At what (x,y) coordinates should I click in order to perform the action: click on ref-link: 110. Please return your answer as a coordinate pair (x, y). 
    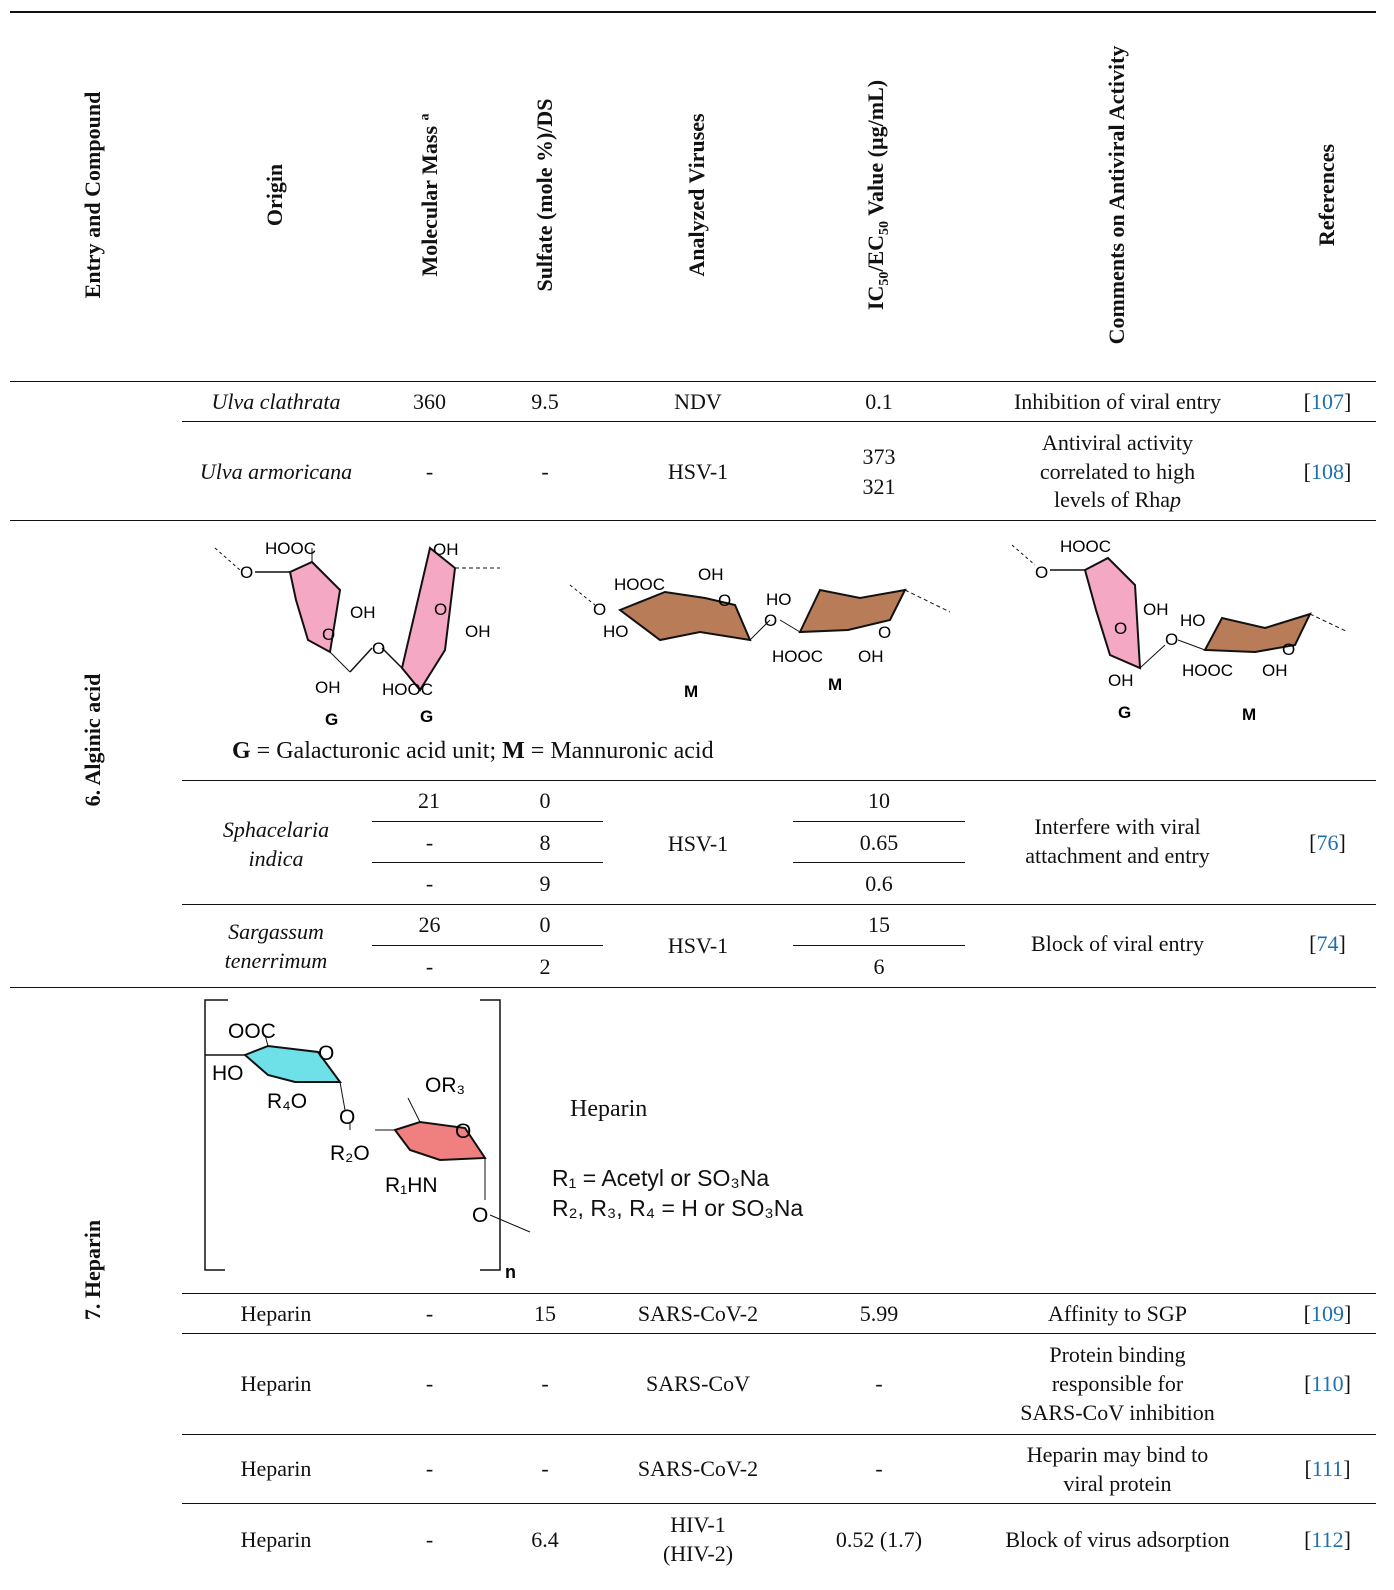
    Looking at the image, I should click on (1327, 1383).